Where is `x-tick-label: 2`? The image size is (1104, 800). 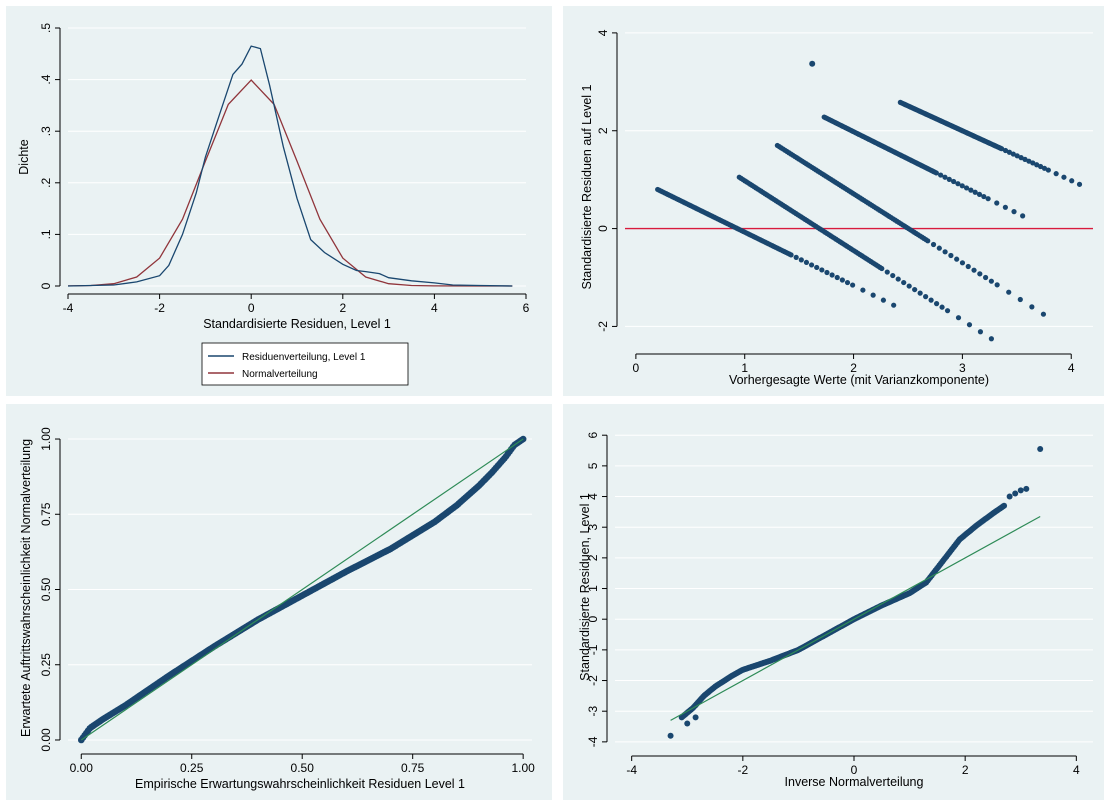 x-tick-label: 2 is located at coordinates (853, 368).